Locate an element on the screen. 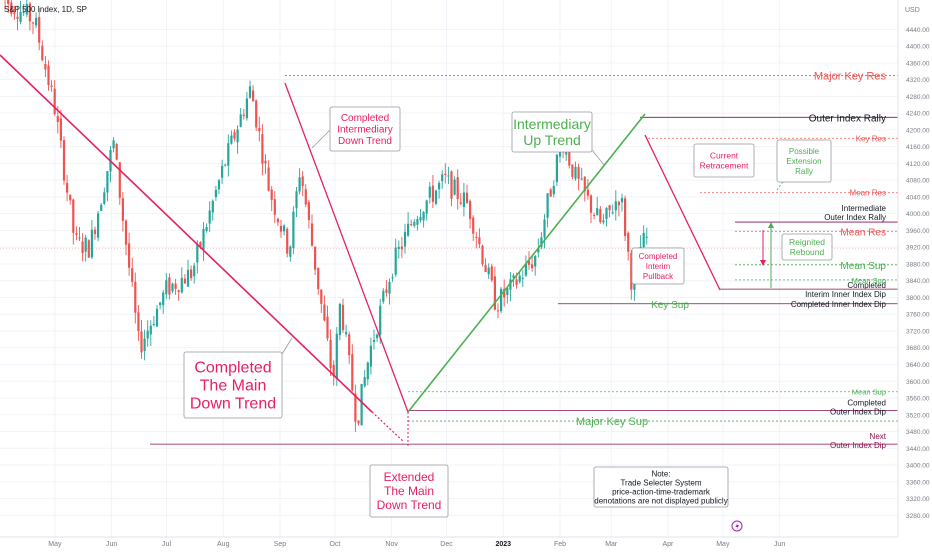 The image size is (932, 555). level-label: Mean Res is located at coordinates (863, 232).